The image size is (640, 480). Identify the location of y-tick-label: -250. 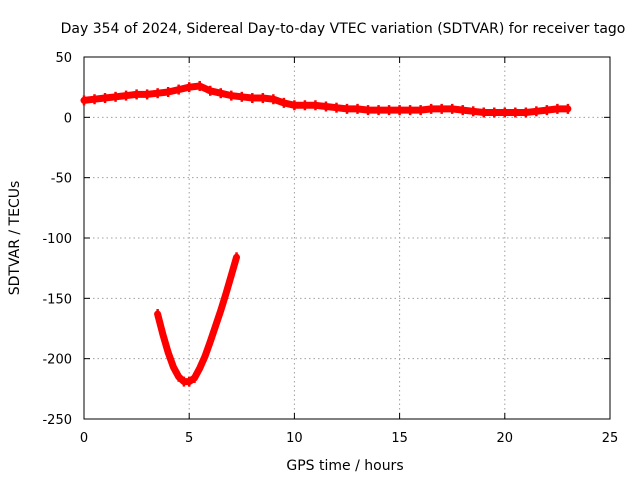
(57, 420).